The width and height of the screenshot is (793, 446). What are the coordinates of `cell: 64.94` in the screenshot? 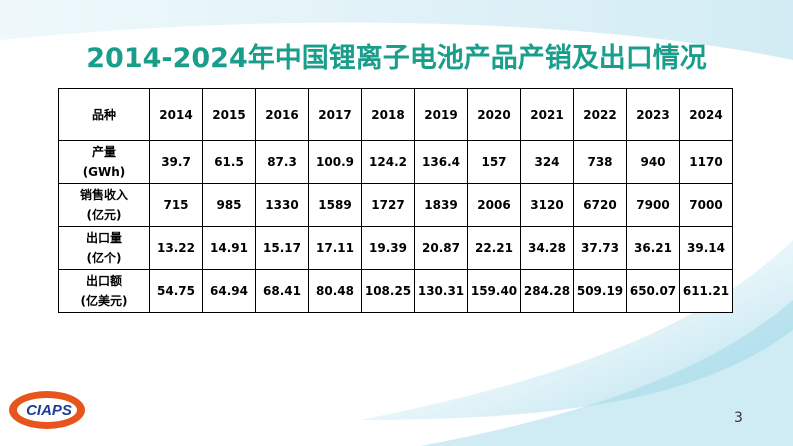 It's located at (229, 291).